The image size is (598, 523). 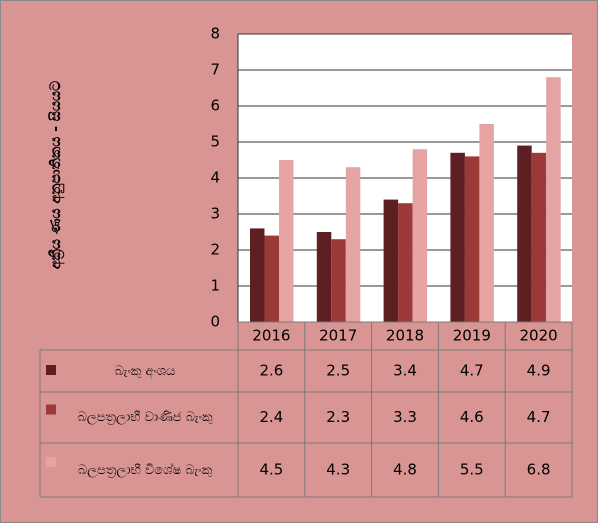 I want to click on table-value: 2.4, so click(x=271, y=417).